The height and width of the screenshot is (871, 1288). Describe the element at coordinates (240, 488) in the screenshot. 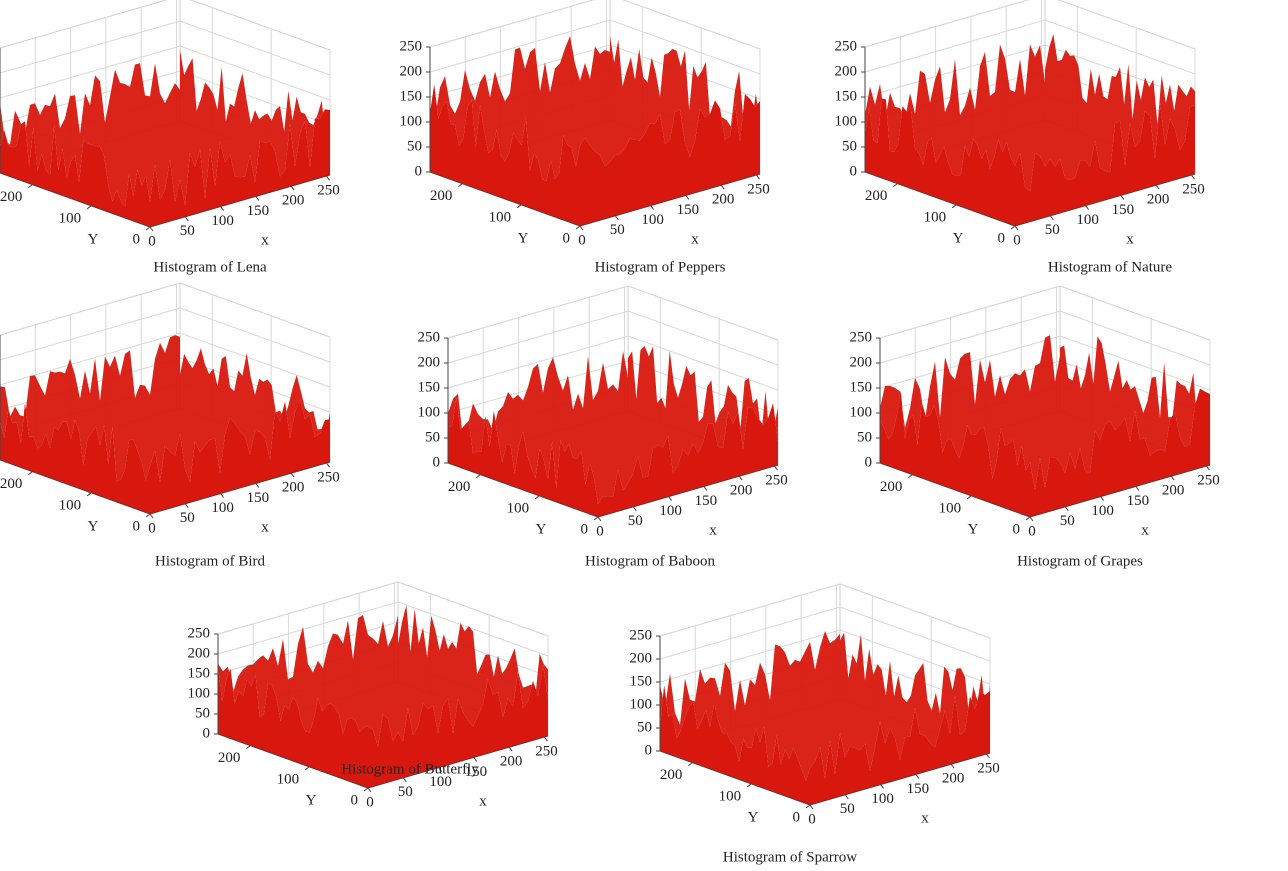

I see `x-axis` at that location.